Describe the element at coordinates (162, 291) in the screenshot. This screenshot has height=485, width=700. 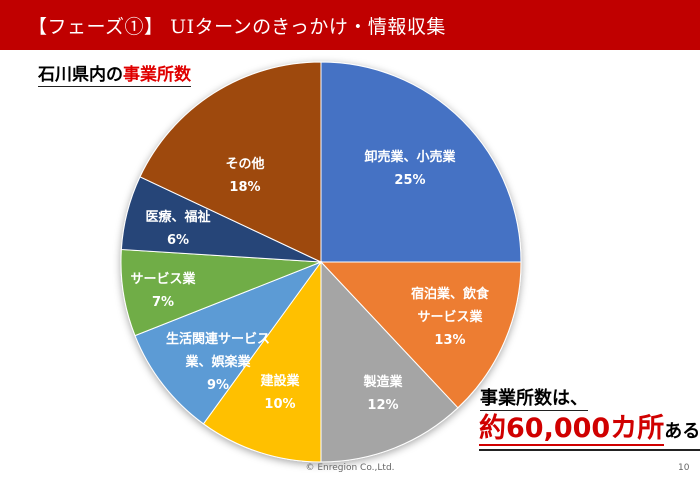
I see `slice-label-6: サービス業 7%` at that location.